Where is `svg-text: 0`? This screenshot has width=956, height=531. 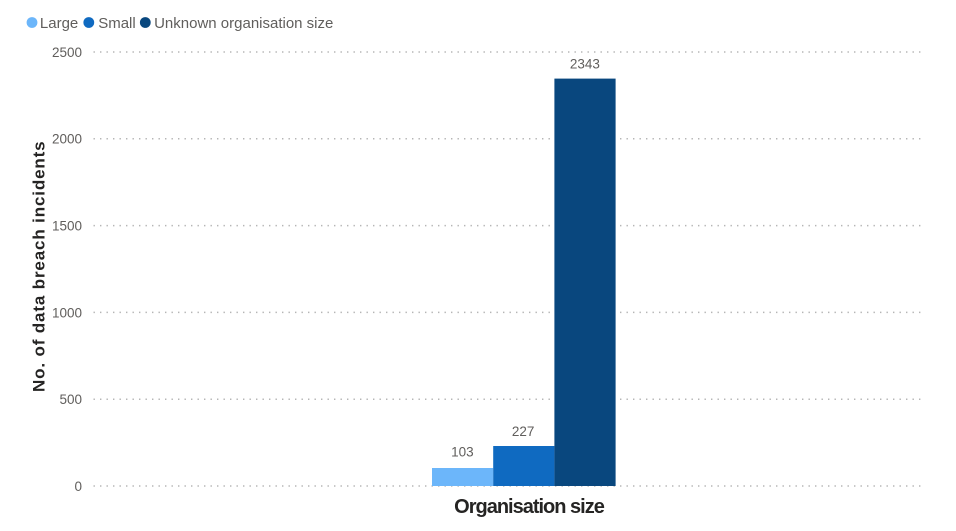 svg-text: 0 is located at coordinates (78, 486).